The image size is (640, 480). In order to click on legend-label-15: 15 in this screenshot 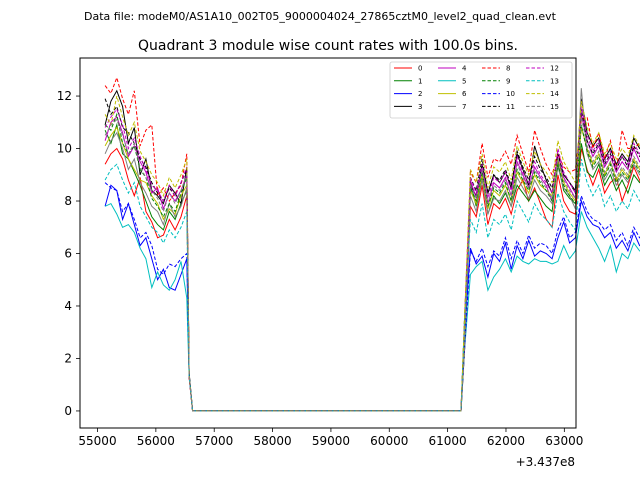, I will do `click(554, 107)`.